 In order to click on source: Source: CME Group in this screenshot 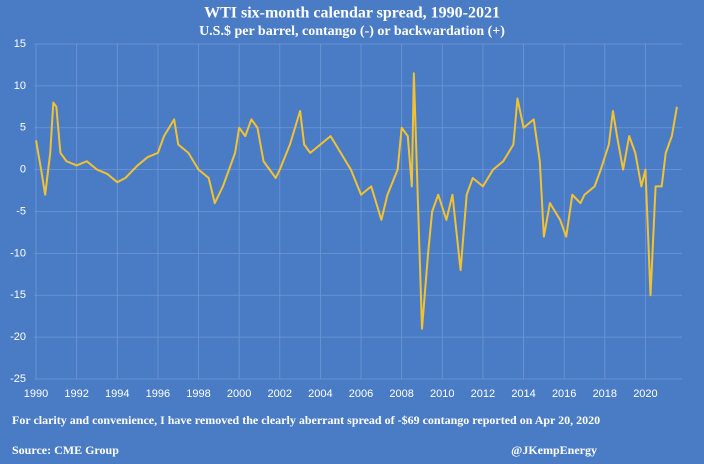, I will do `click(65, 450)`.